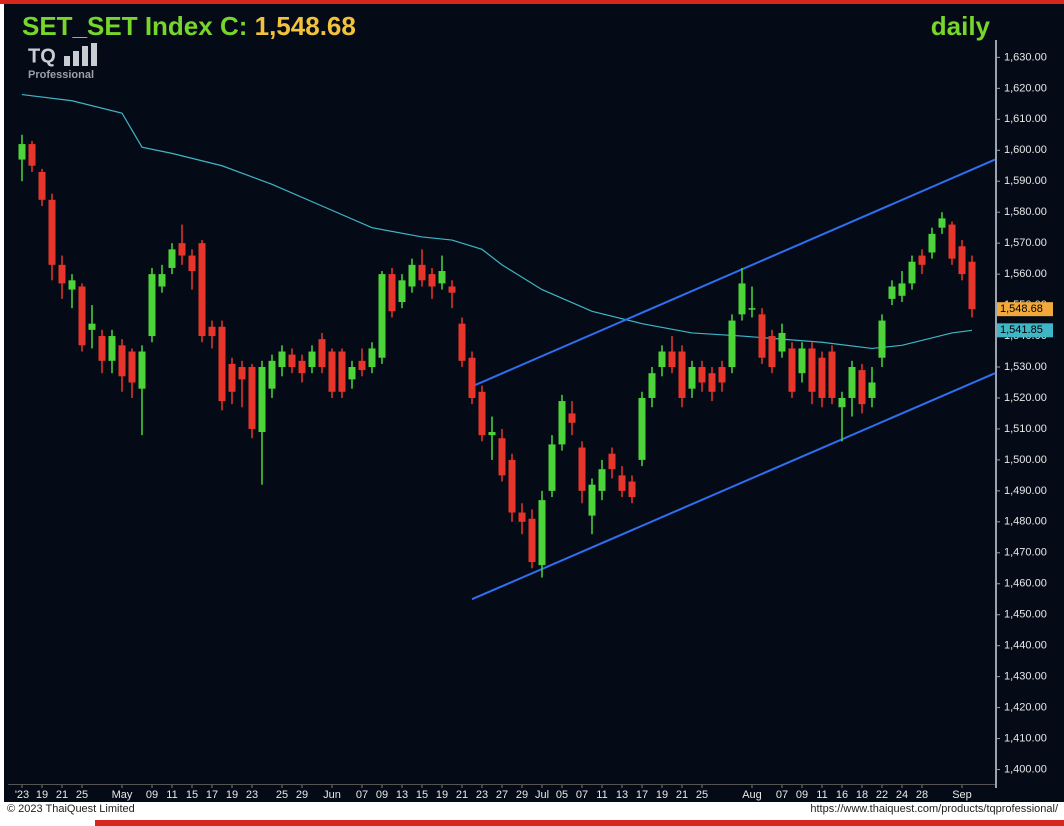  What do you see at coordinates (662, 795) in the screenshot?
I see `x-tick-label: 19` at bounding box center [662, 795].